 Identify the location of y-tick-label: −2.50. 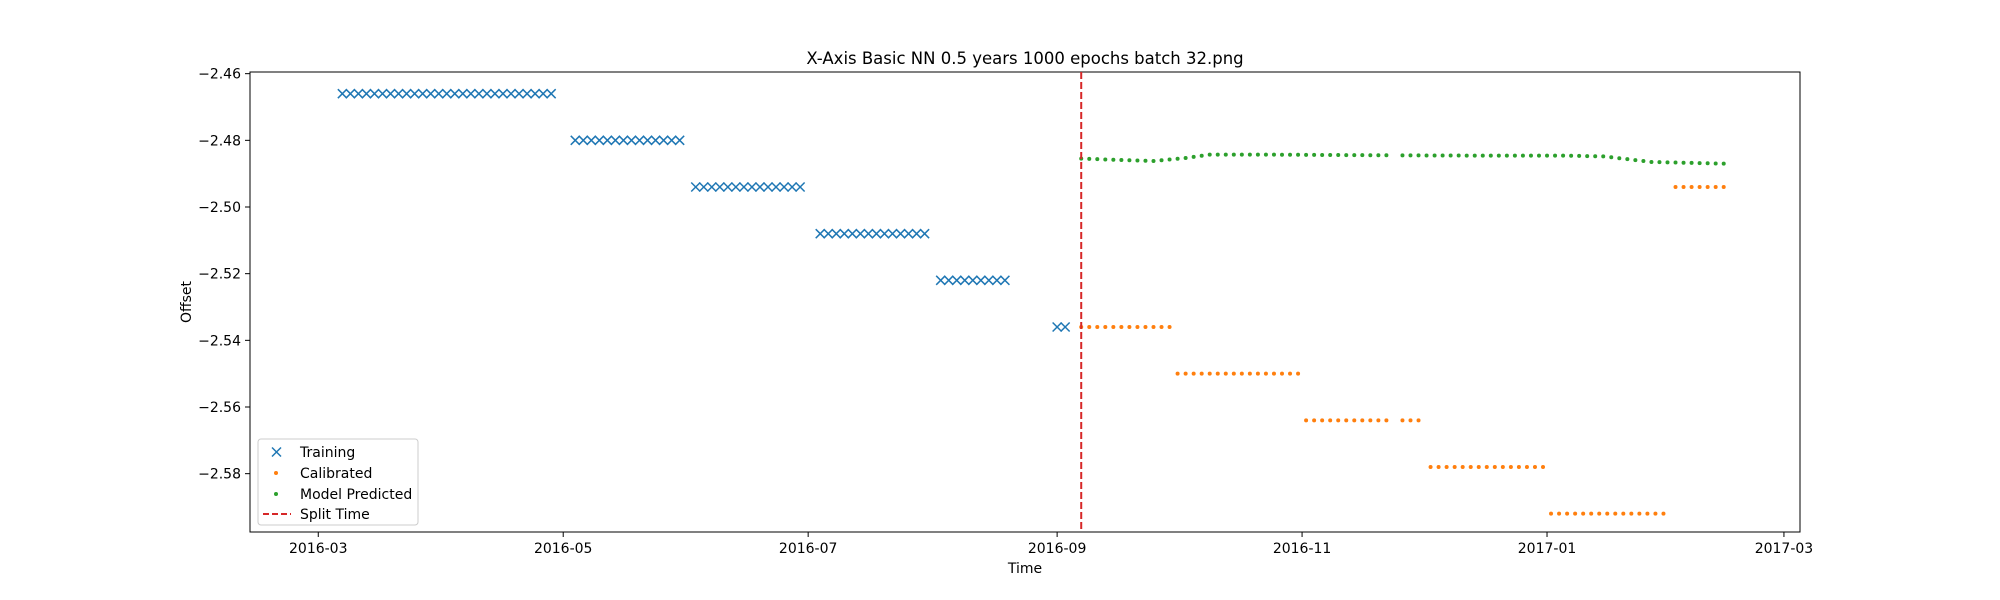
(219, 208).